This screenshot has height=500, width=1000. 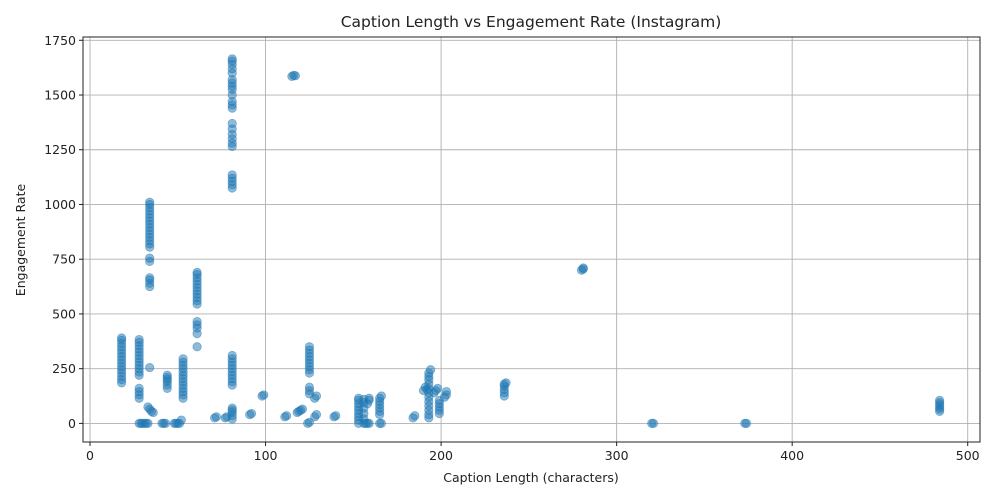 What do you see at coordinates (63, 232) in the screenshot?
I see `y-axis-ticks: 0 250 500 750 1000 1250 1500 1750` at bounding box center [63, 232].